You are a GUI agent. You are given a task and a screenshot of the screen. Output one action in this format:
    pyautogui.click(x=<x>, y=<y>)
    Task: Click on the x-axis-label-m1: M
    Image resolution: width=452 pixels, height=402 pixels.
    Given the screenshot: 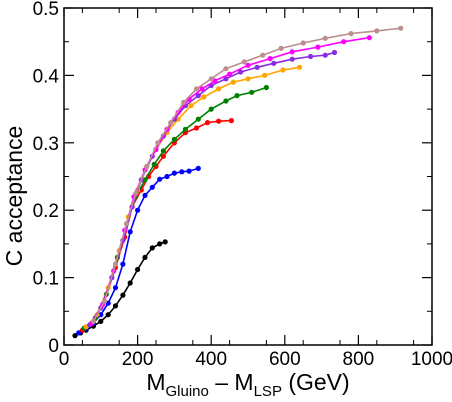 What is the action you would take?
    pyautogui.click(x=155, y=382)
    